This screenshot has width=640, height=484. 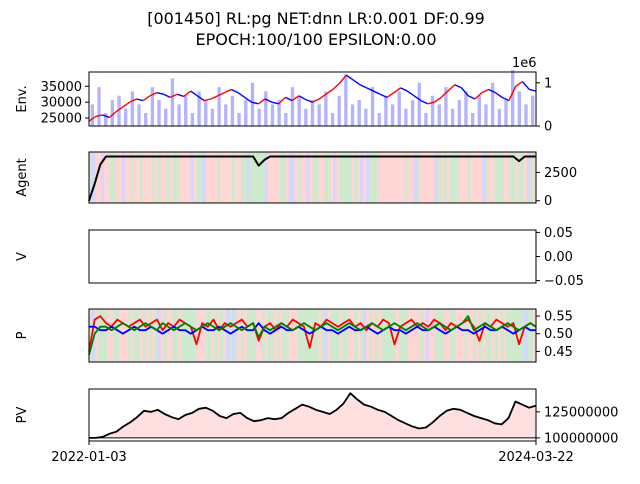 I want to click on y-axis-label: Agent, so click(x=22, y=177).